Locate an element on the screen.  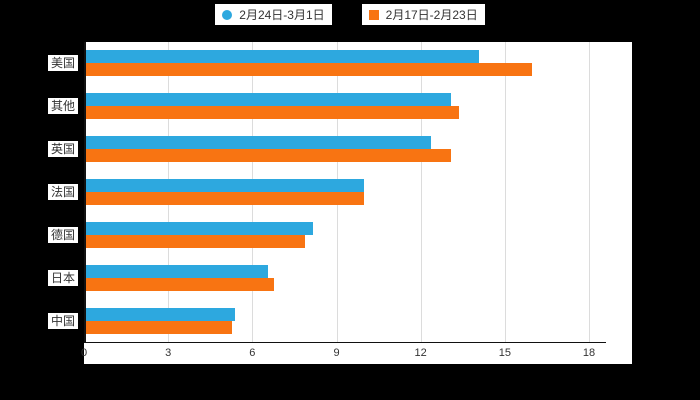
x-axis-line is located at coordinates (345, 342).